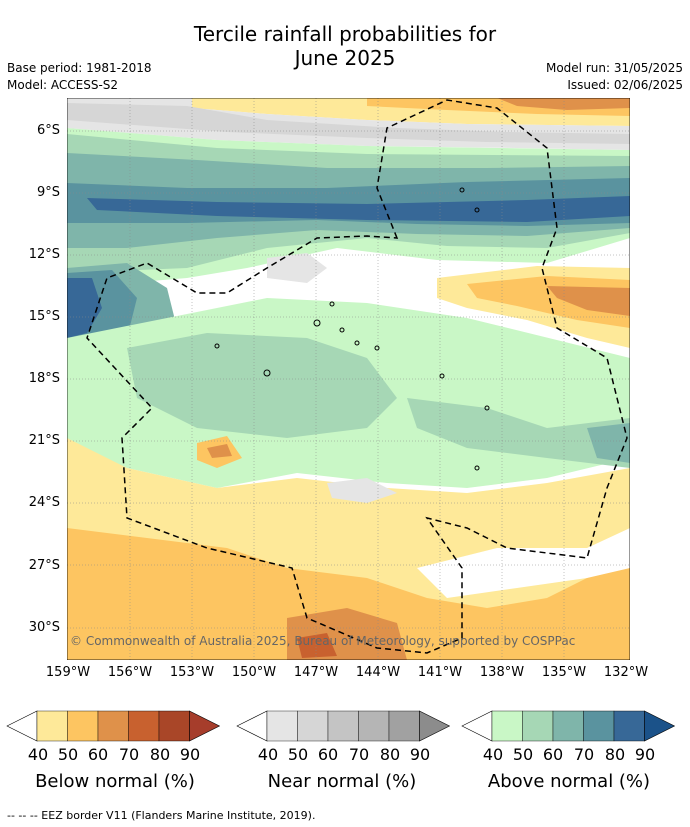  What do you see at coordinates (523, 563) in the screenshot?
I see `below-south-white` at bounding box center [523, 563].